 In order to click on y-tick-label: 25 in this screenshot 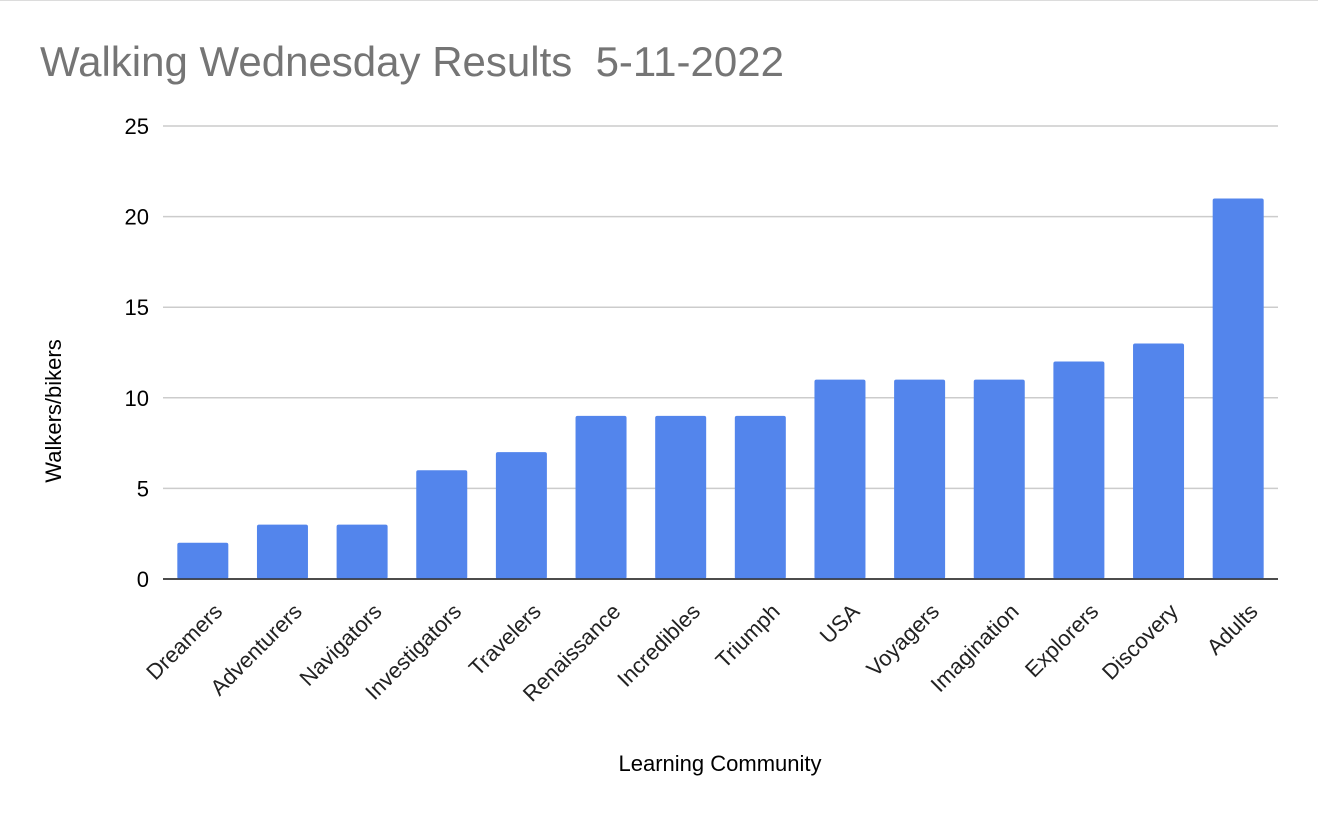, I will do `click(137, 126)`.